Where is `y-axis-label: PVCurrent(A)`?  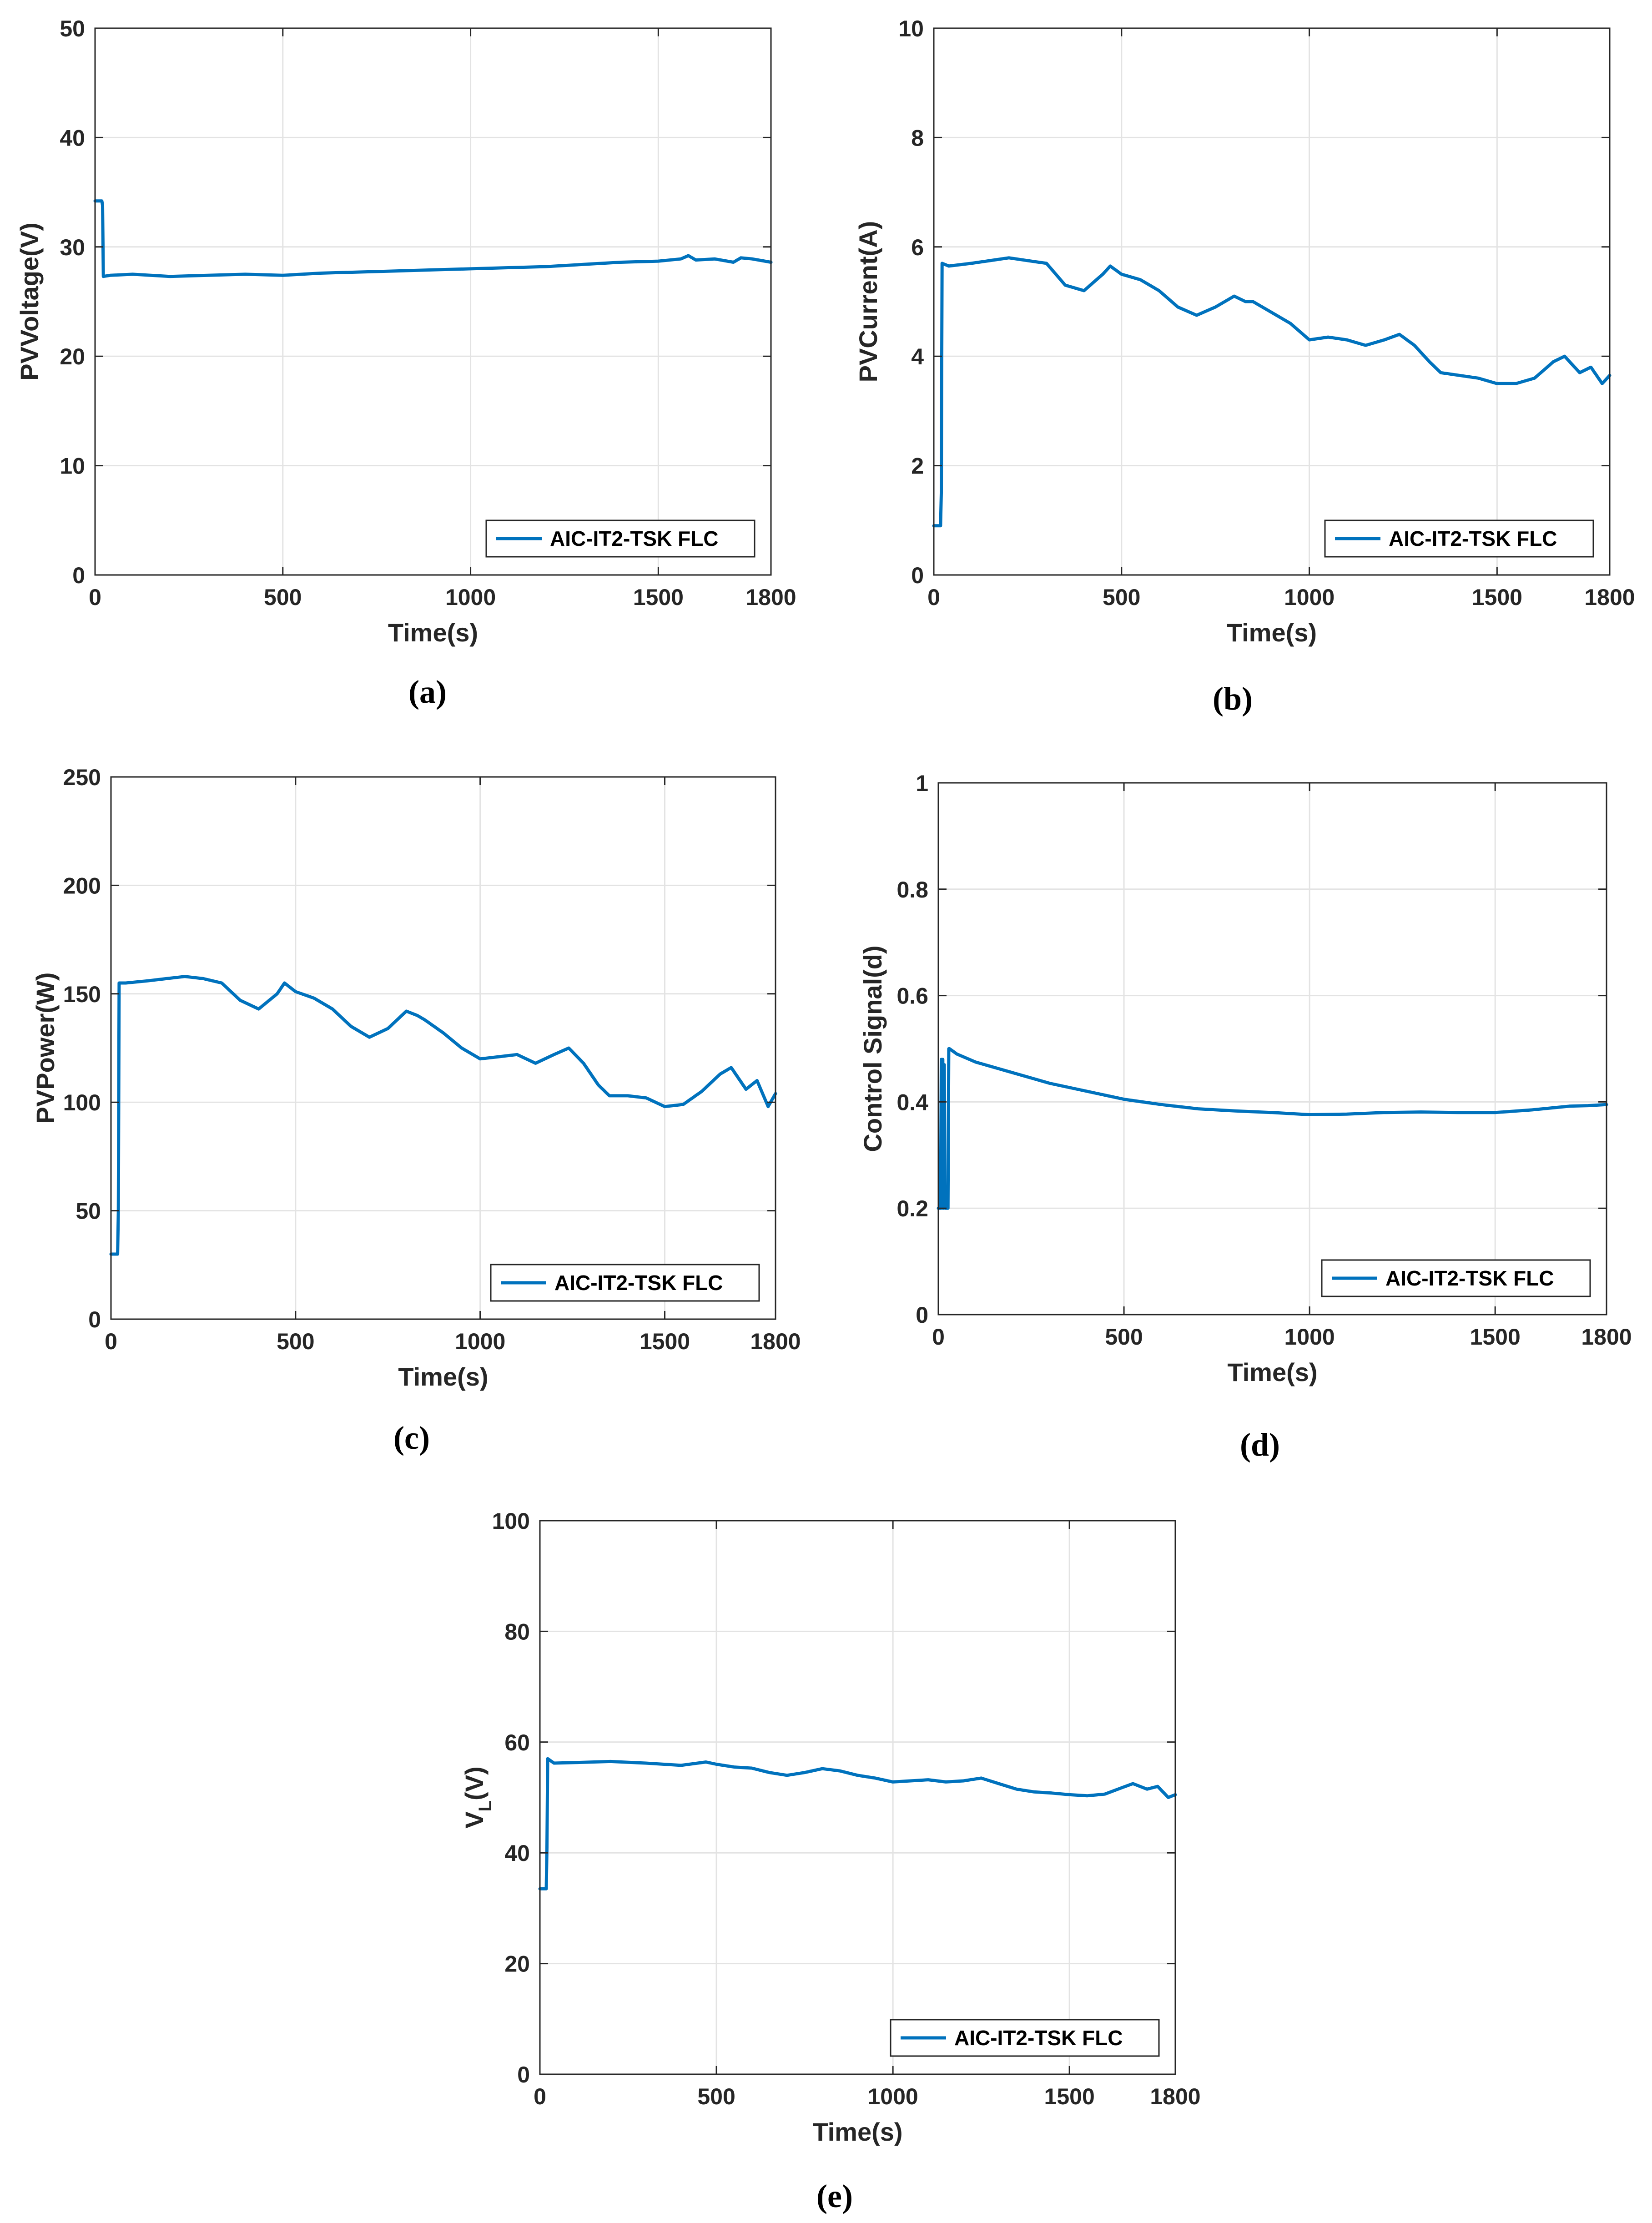 y-axis-label: PVCurrent(A) is located at coordinates (868, 302).